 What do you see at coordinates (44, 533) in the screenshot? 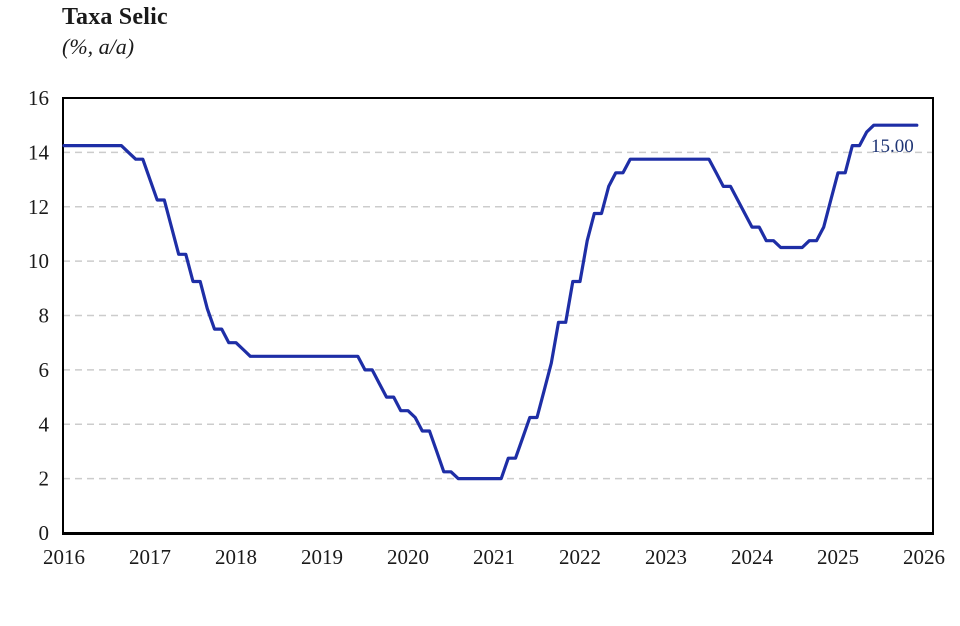
I see `y-tick-label-0: 0` at bounding box center [44, 533].